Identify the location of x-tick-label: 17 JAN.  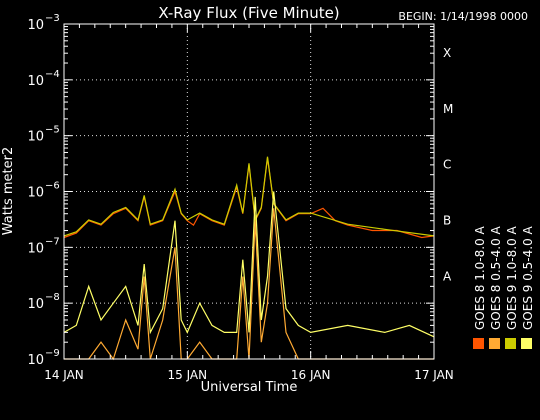
(434, 375).